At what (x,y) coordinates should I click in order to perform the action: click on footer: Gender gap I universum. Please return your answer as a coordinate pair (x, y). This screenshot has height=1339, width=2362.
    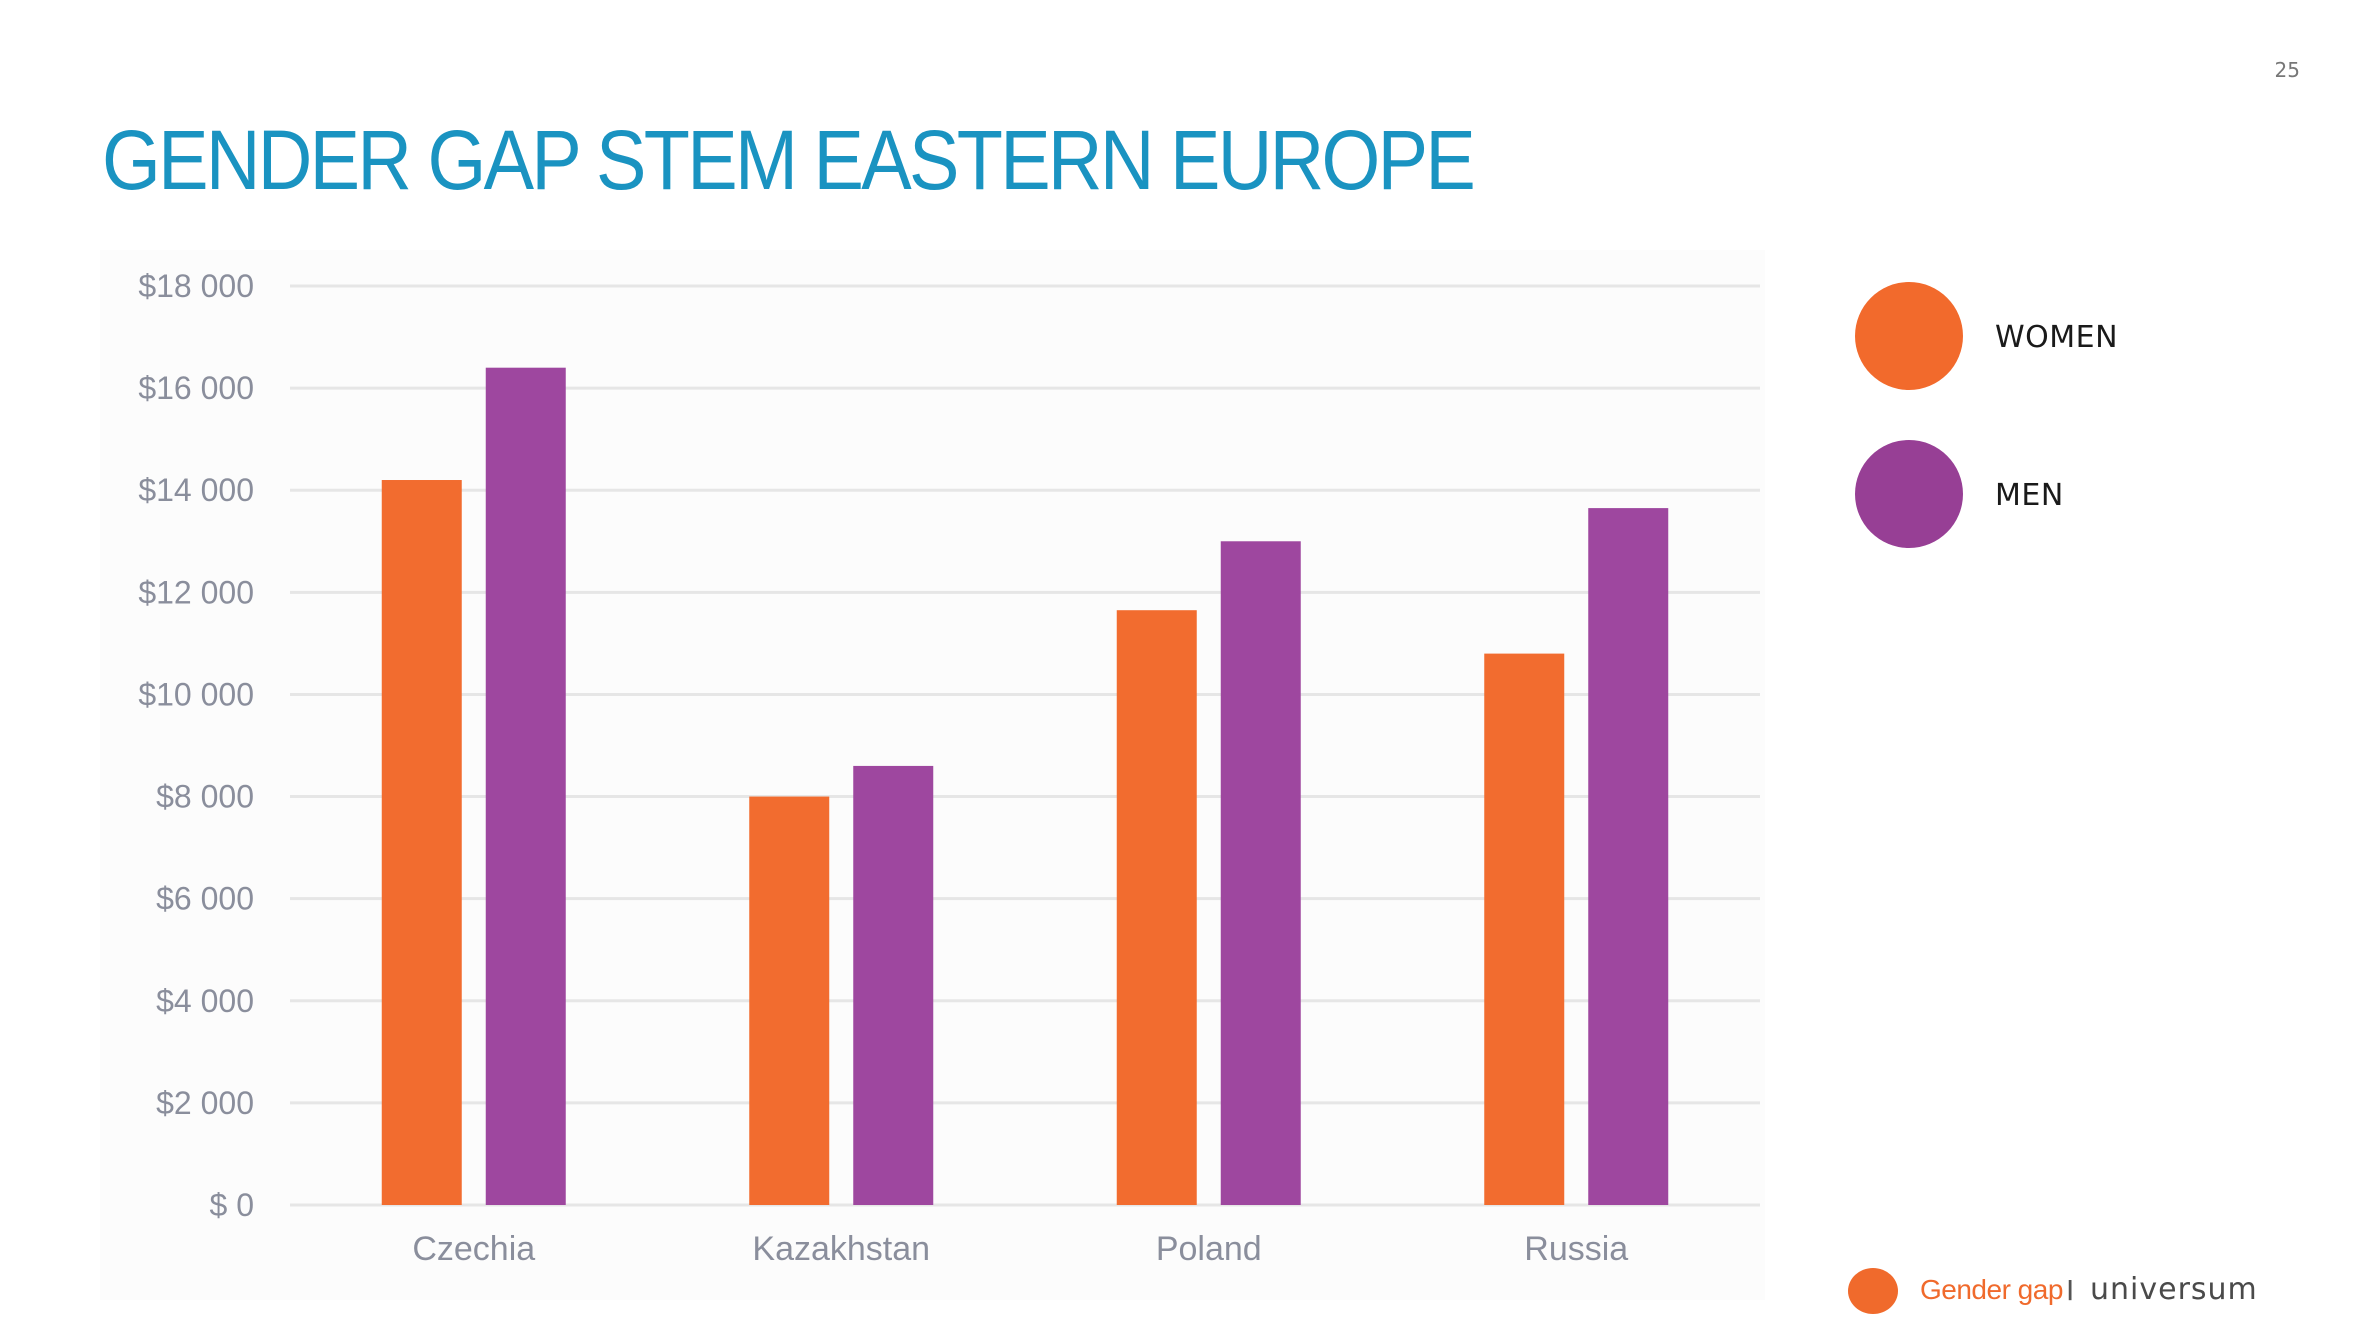
    Looking at the image, I should click on (2088, 1291).